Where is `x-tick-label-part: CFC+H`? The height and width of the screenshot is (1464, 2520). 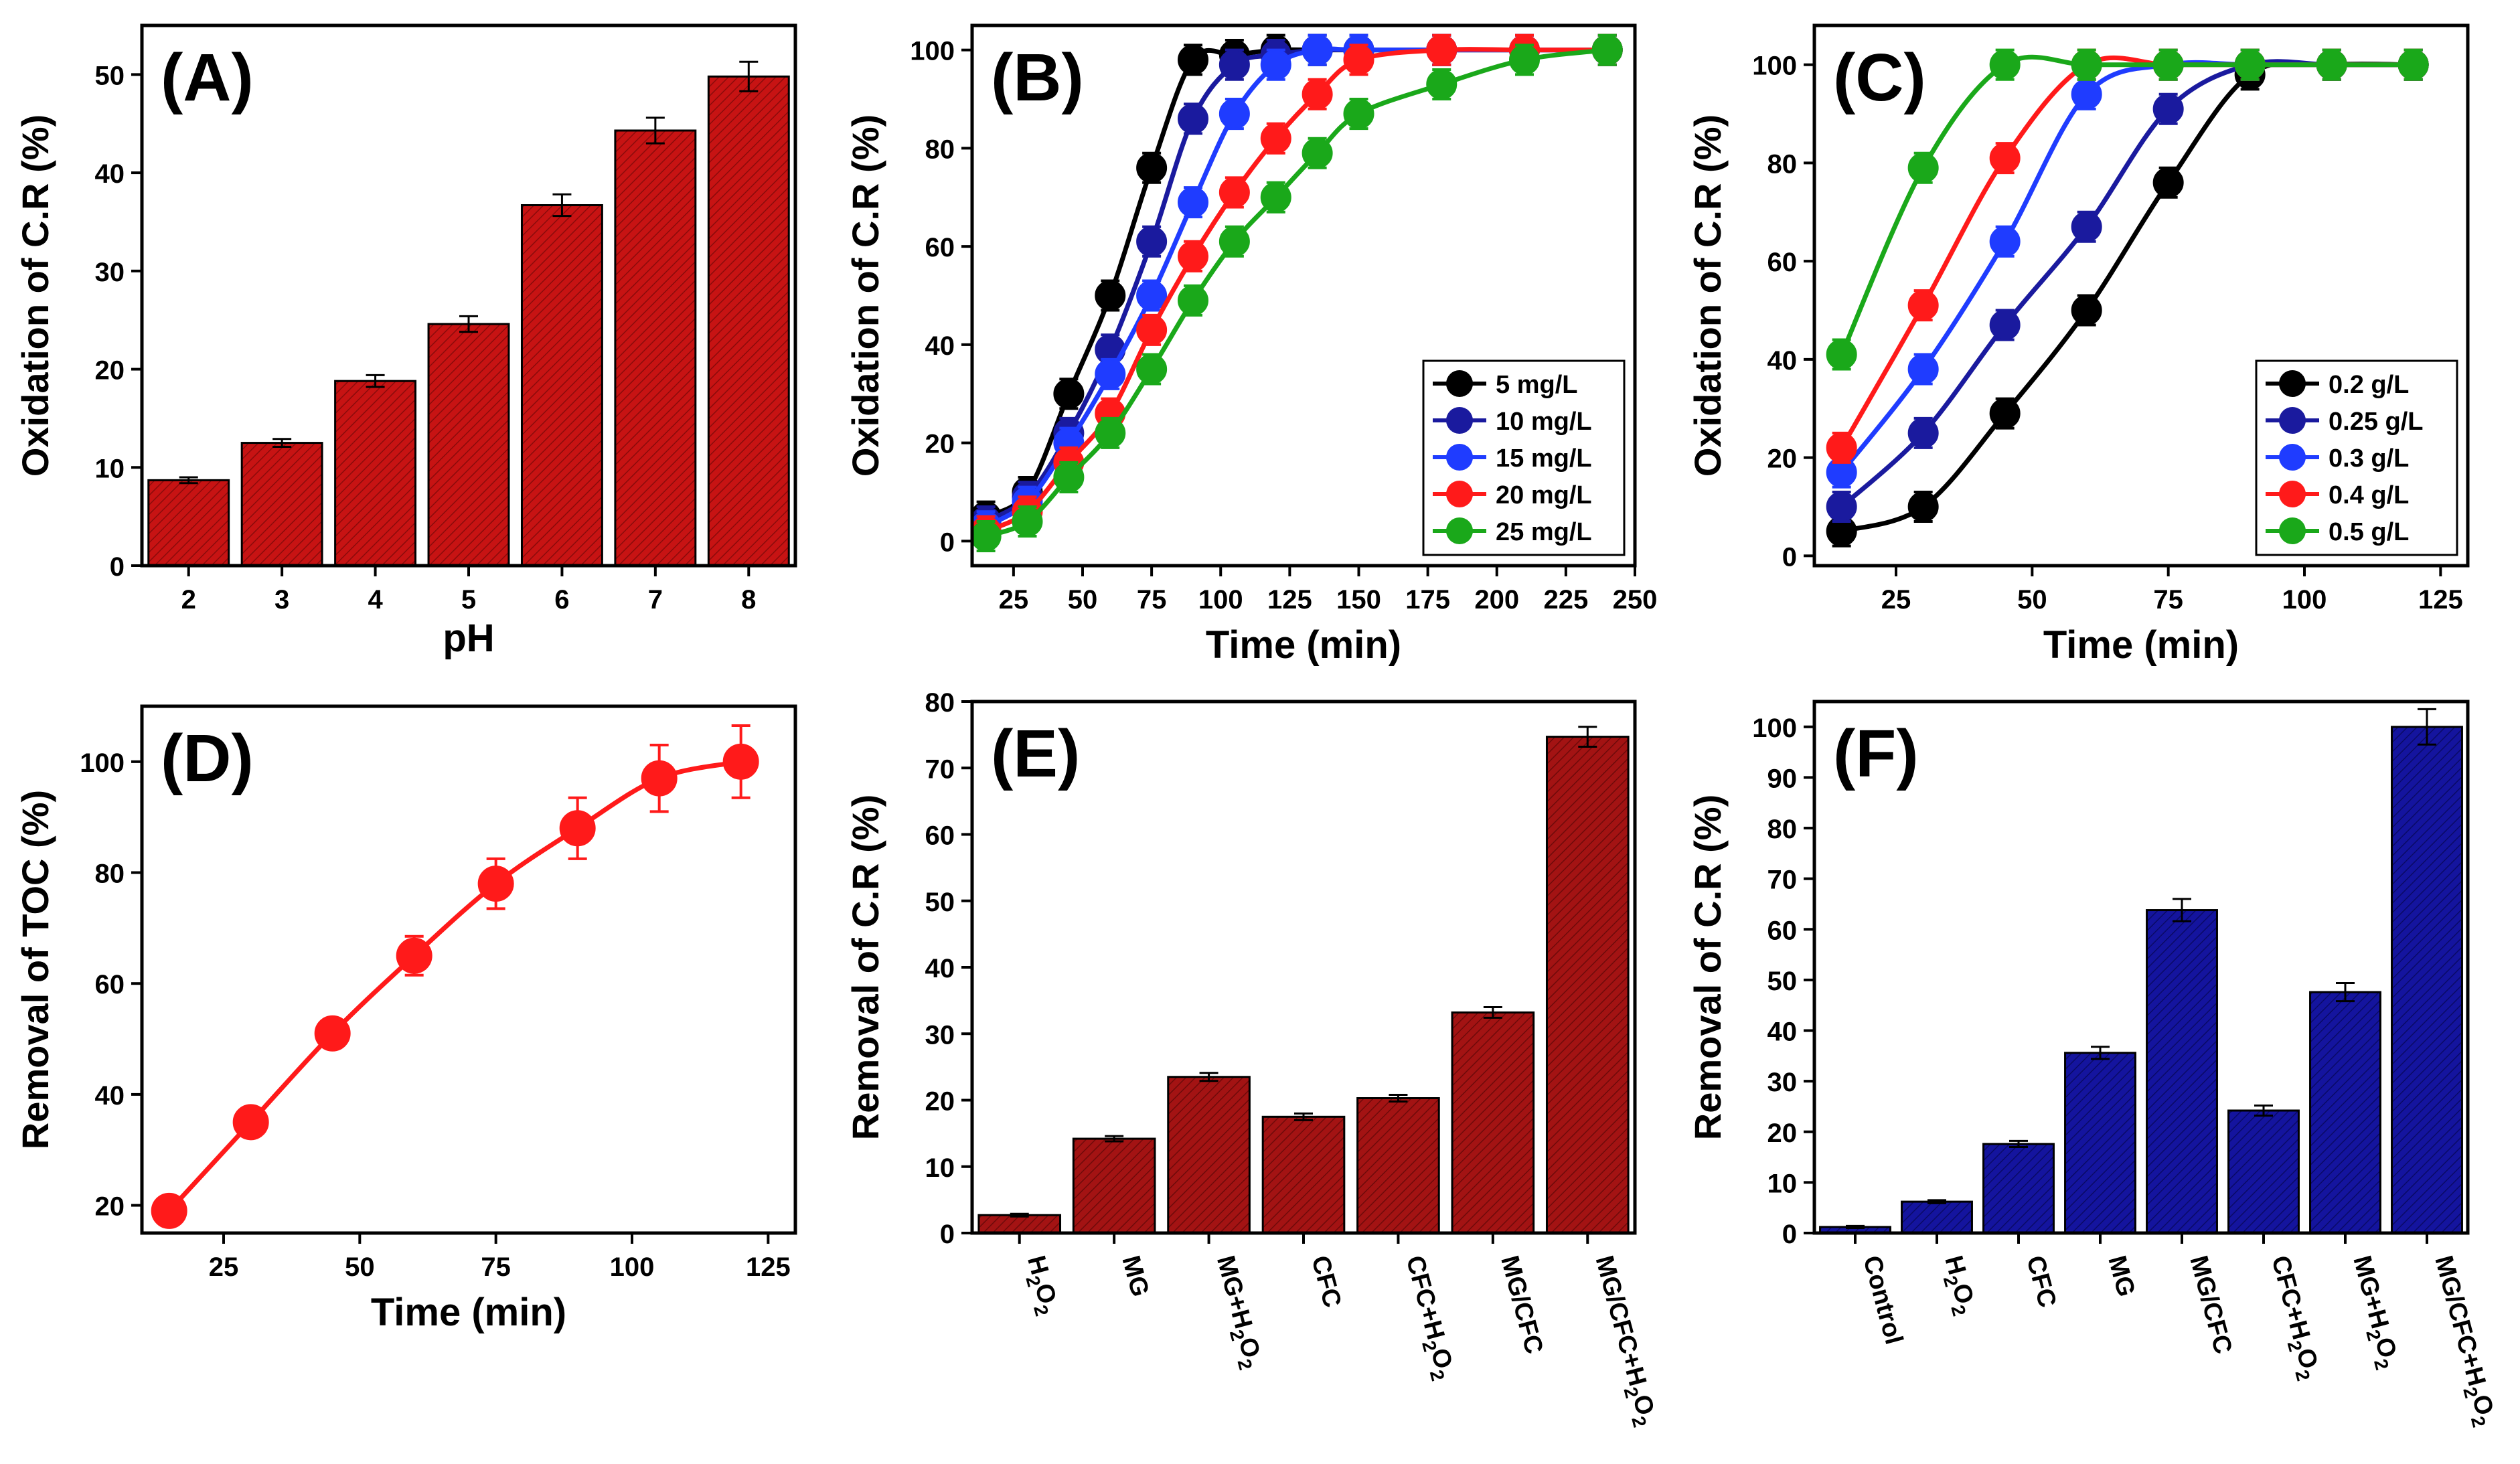 x-tick-label-part: CFC+H is located at coordinates (2290, 1297).